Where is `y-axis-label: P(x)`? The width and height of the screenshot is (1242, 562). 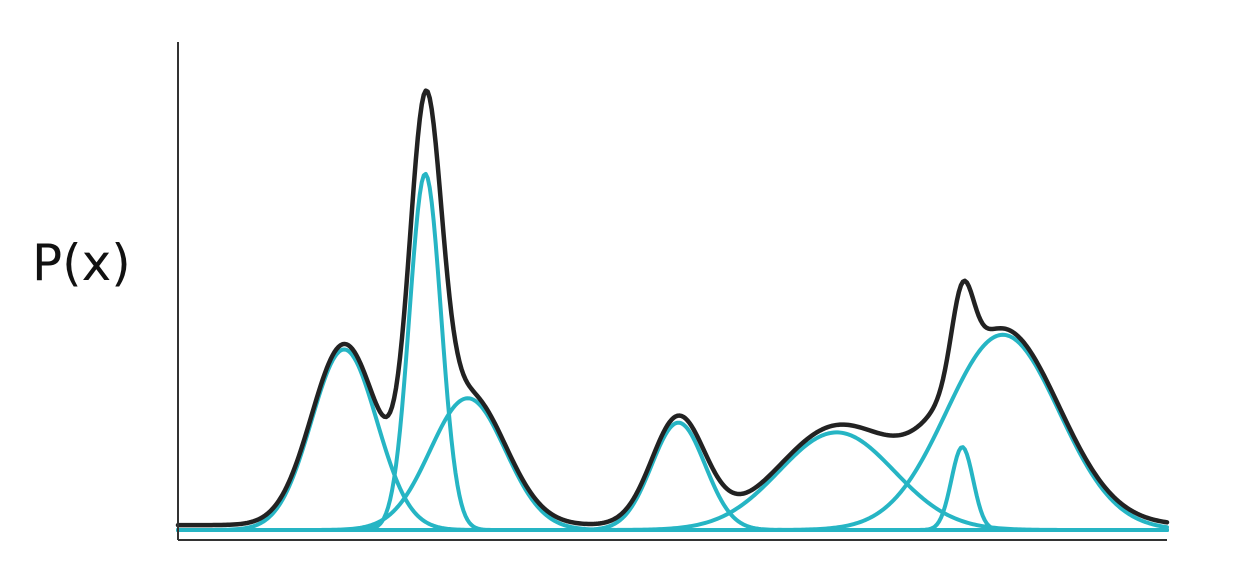 y-axis-label: P(x) is located at coordinates (81, 263).